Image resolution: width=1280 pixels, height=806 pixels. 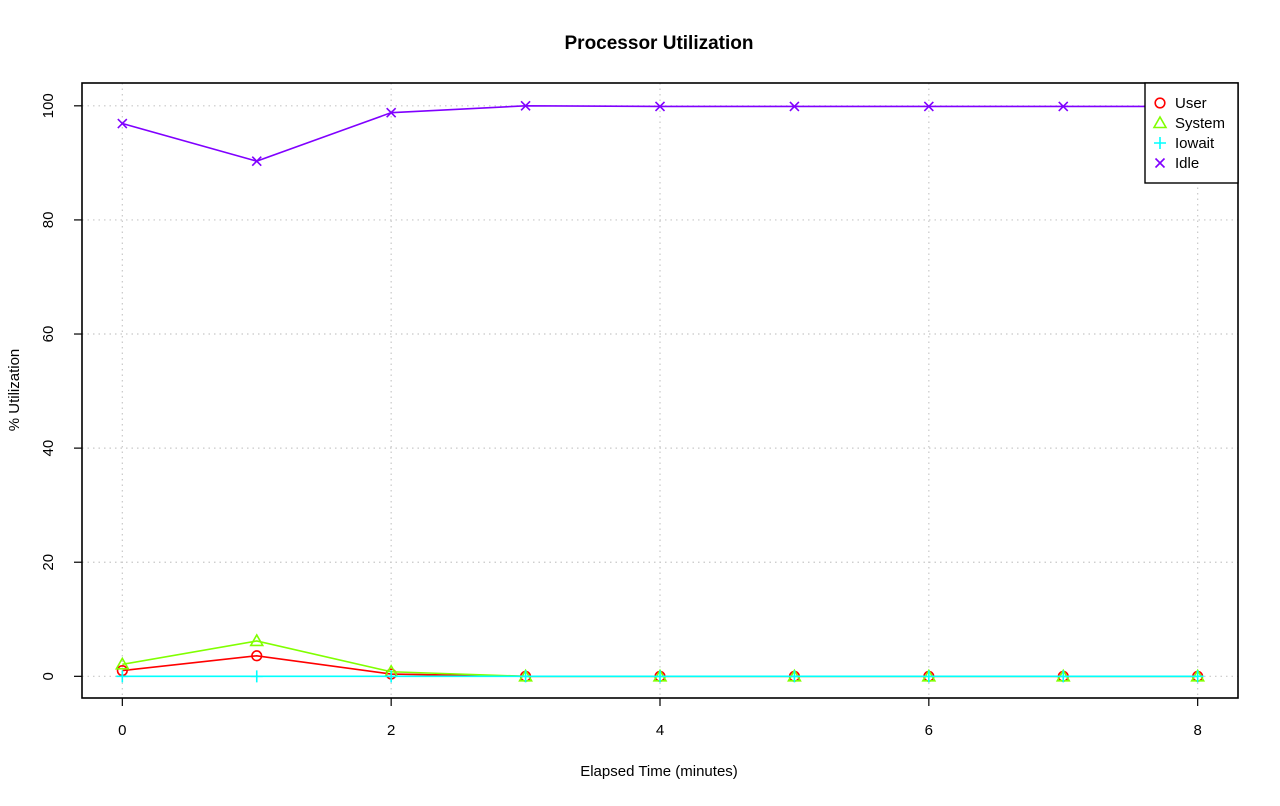 I want to click on chart-title: Processor Utilization, so click(x=659, y=43).